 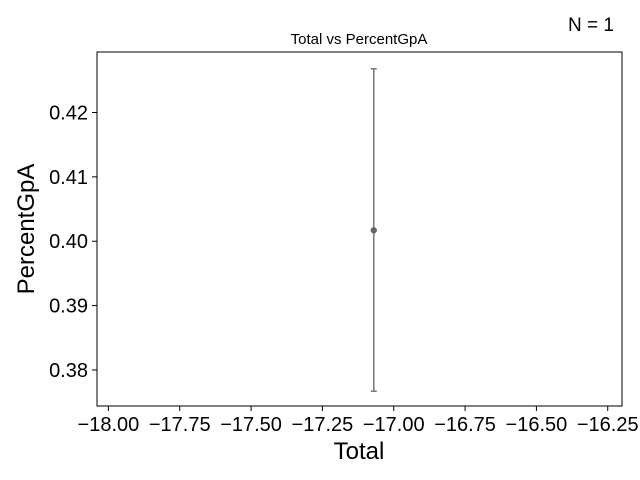 I want to click on y-axis: 0.38 0.39 0.40 0.41 0.42, so click(x=73, y=242).